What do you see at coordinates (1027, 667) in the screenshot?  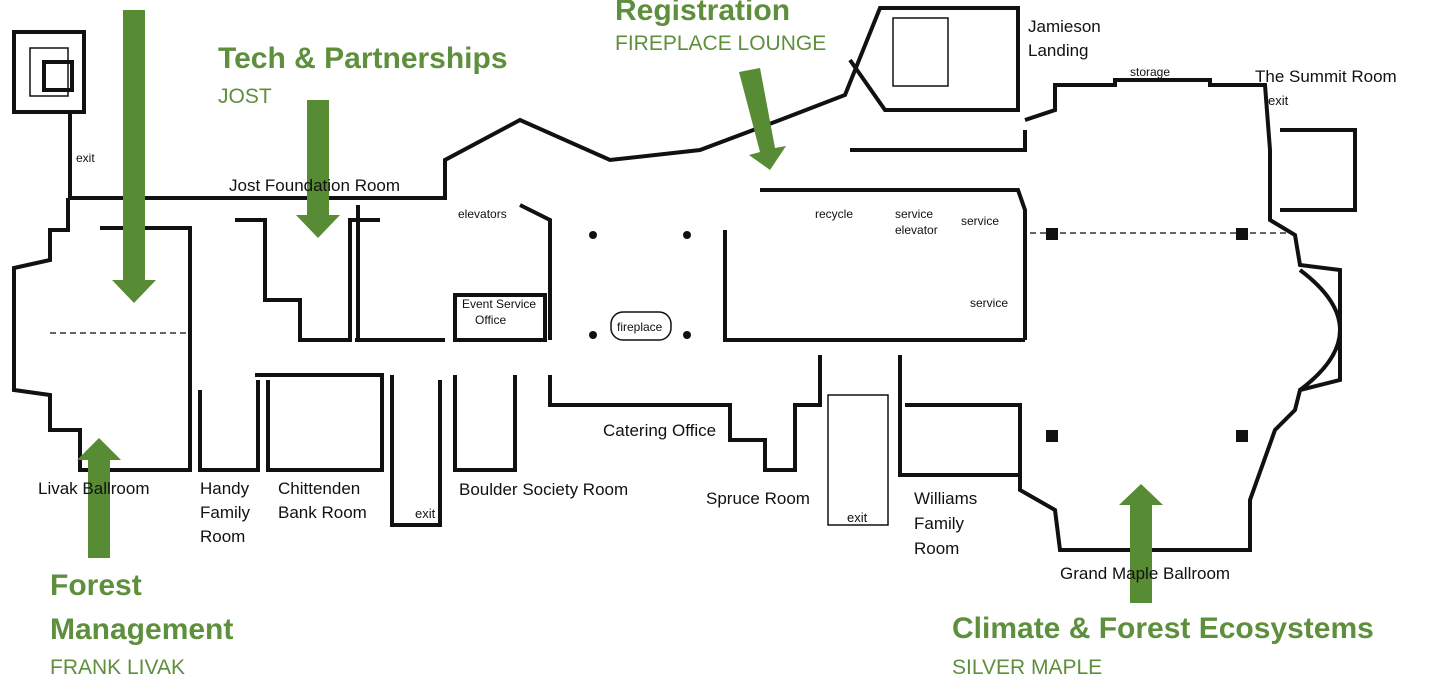 I see `track-room: SILVER MAPLE` at bounding box center [1027, 667].